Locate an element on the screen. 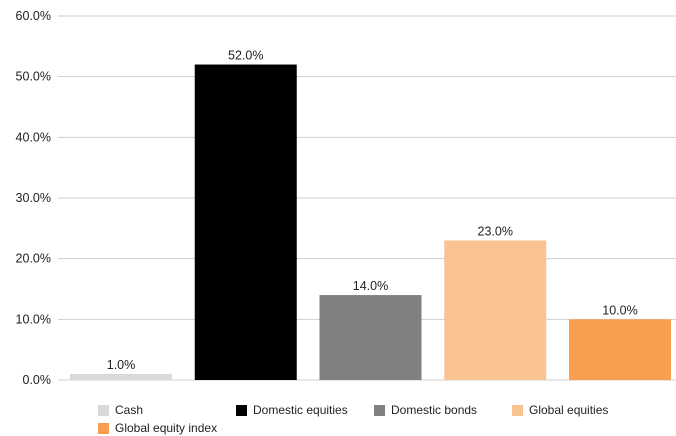  y-tick-label: 10.0% is located at coordinates (33, 319).